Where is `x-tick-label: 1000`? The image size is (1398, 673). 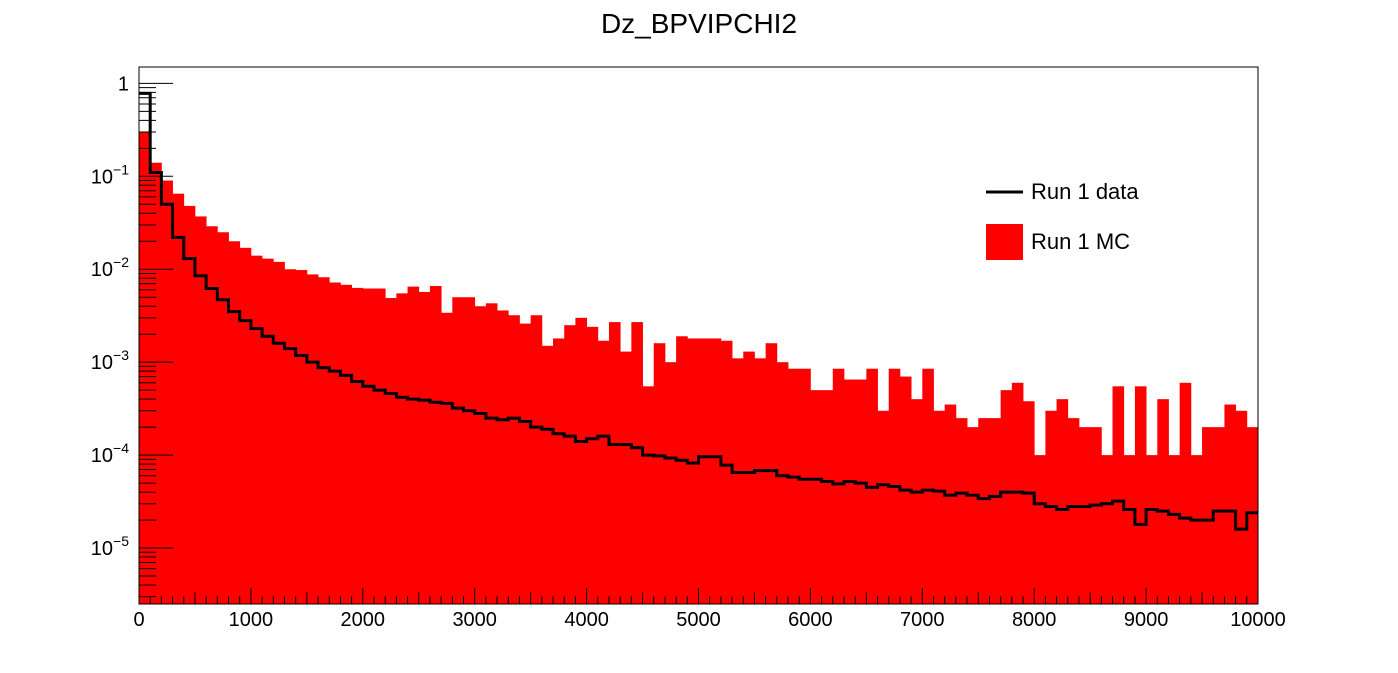 x-tick-label: 1000 is located at coordinates (251, 620).